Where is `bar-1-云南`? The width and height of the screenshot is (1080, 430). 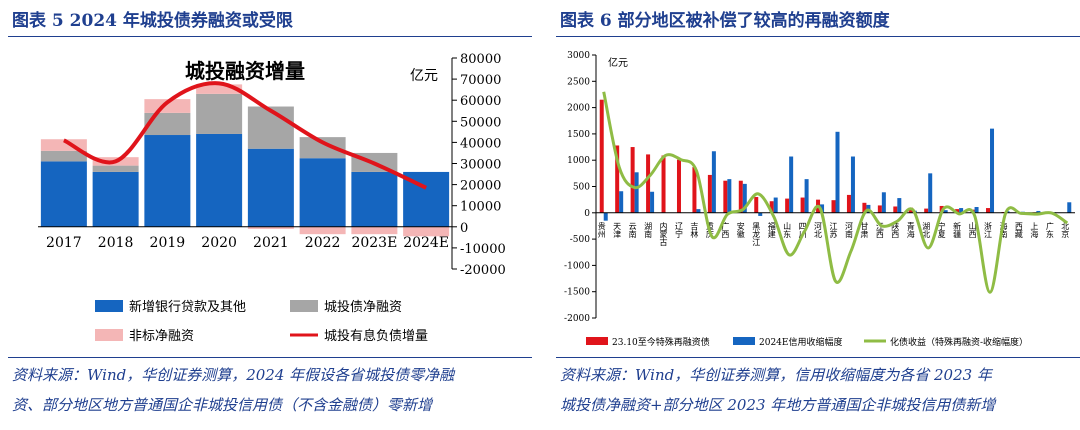 bar-1-云南 is located at coordinates (636, 192).